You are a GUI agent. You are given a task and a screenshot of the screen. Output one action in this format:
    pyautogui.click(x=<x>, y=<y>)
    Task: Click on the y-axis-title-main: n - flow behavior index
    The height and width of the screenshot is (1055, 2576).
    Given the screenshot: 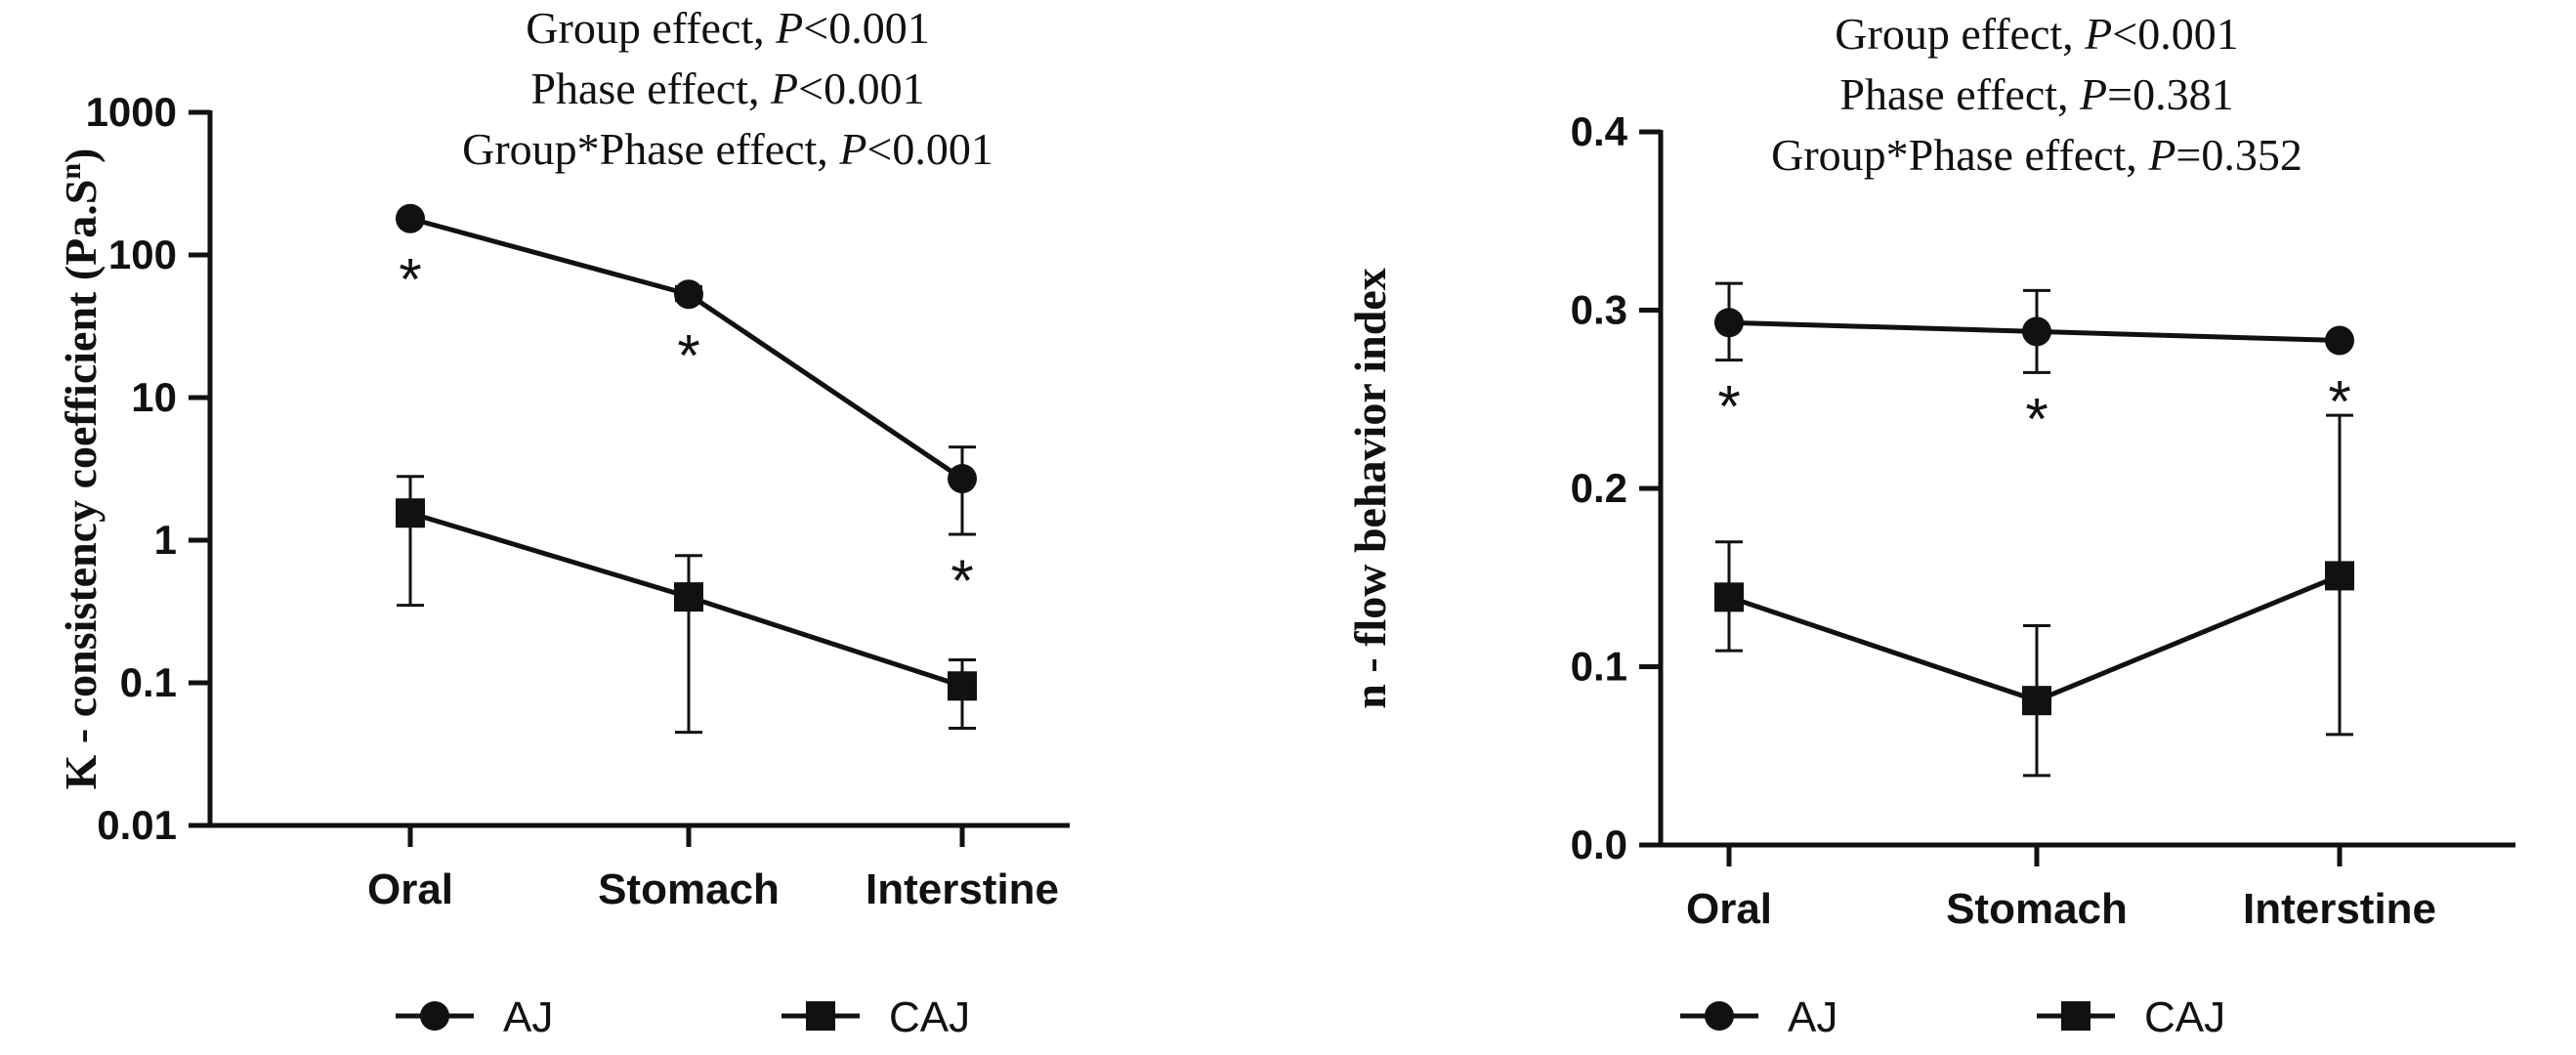 What is the action you would take?
    pyautogui.click(x=1370, y=488)
    